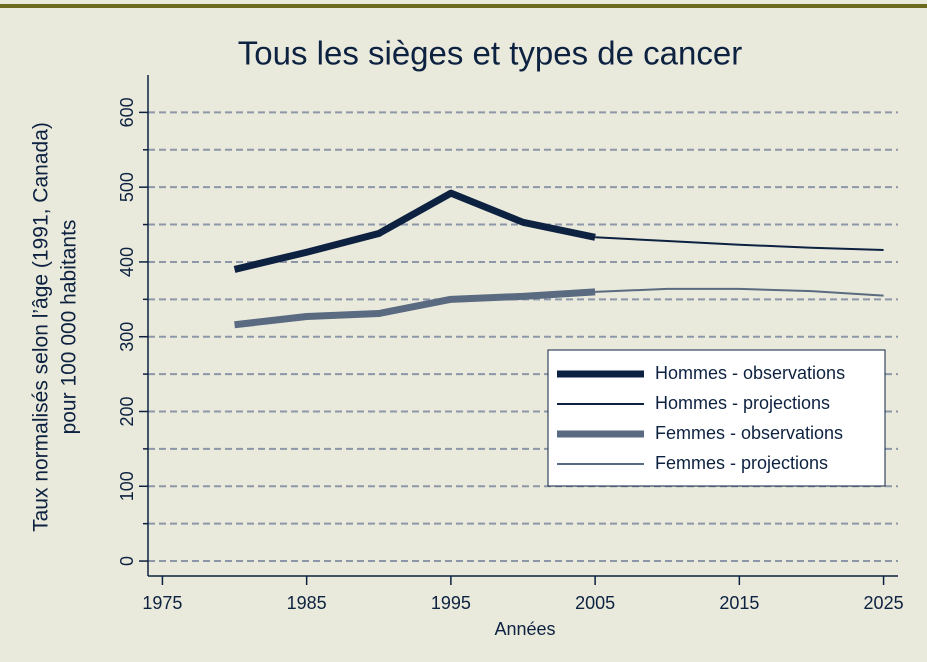  Describe the element at coordinates (127, 262) in the screenshot. I see `y-tick-label: 400` at that location.